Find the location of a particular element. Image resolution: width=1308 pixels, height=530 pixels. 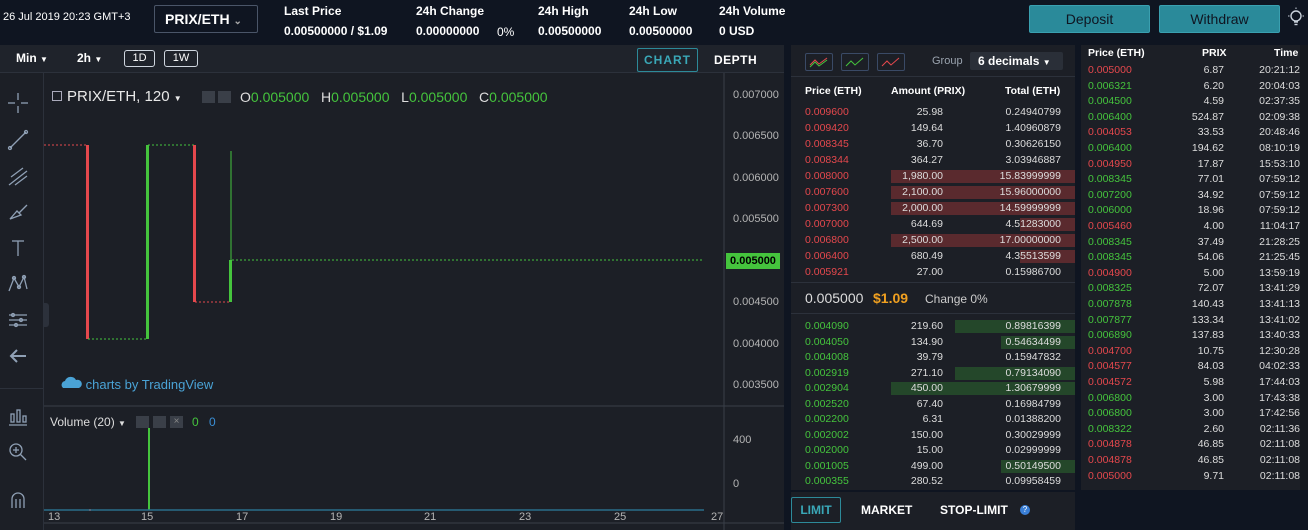

ask-row: 0.009420 149.64 1.40960879 is located at coordinates (933, 128).